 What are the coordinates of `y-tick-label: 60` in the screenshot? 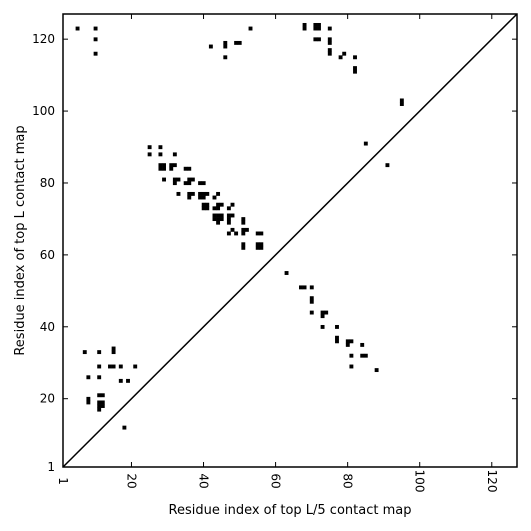 It's located at (47, 255).